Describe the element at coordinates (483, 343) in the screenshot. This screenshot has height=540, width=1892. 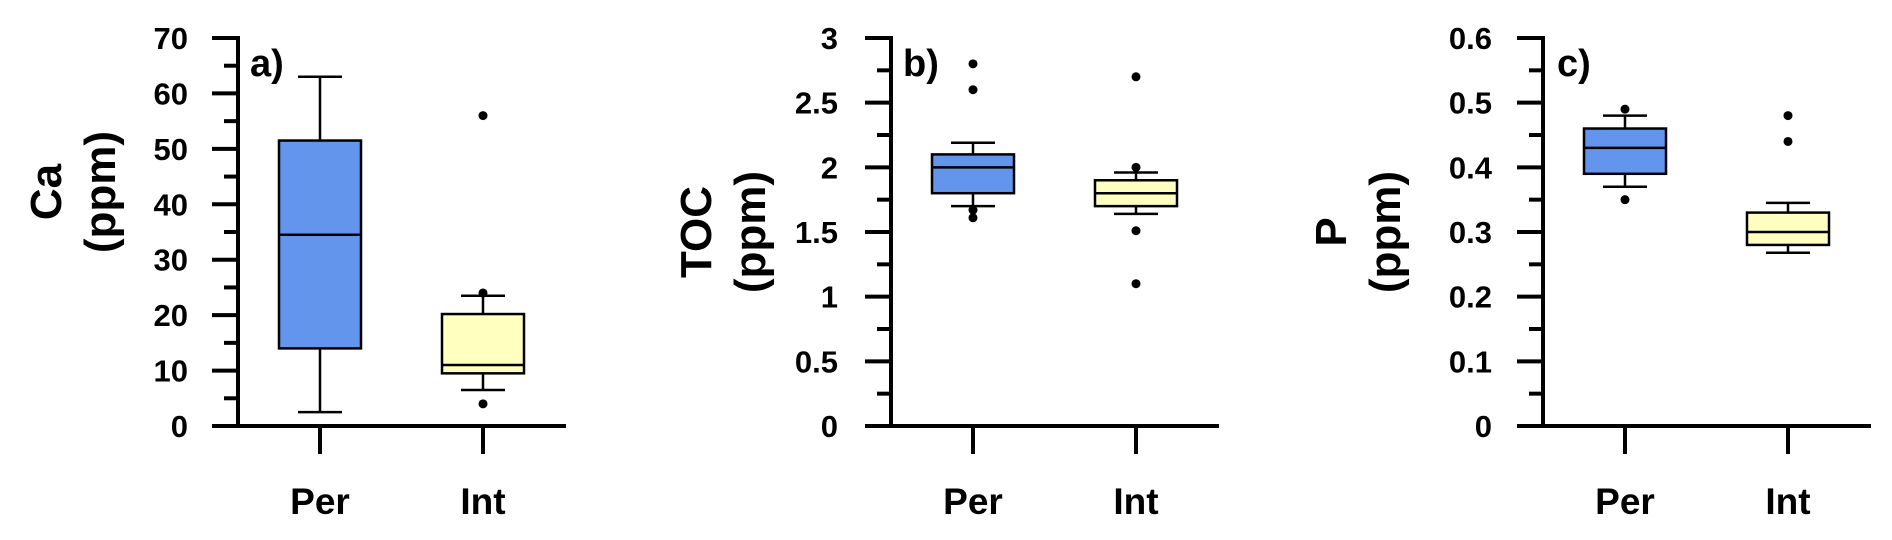
I see `panel-a-int-box` at that location.